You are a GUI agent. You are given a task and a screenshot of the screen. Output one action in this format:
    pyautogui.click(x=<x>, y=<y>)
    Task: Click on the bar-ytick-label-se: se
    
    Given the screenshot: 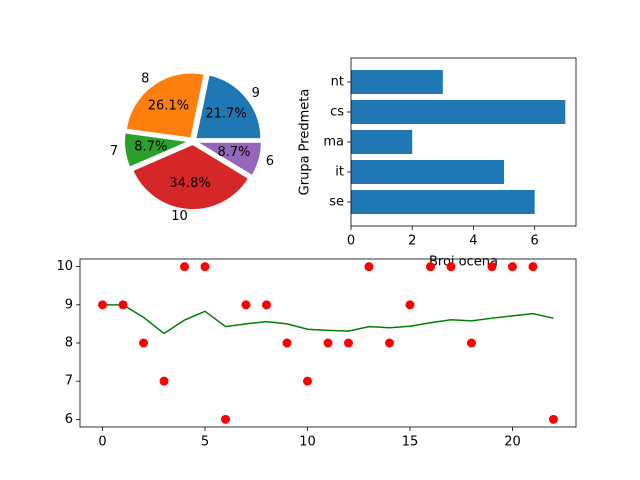 What is the action you would take?
    pyautogui.click(x=336, y=202)
    